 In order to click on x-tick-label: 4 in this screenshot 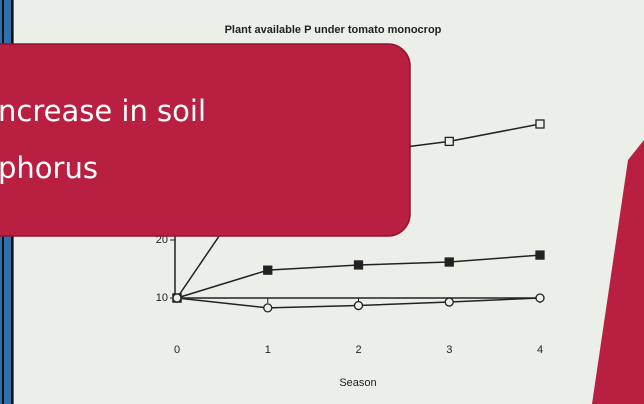, I will do `click(540, 350)`.